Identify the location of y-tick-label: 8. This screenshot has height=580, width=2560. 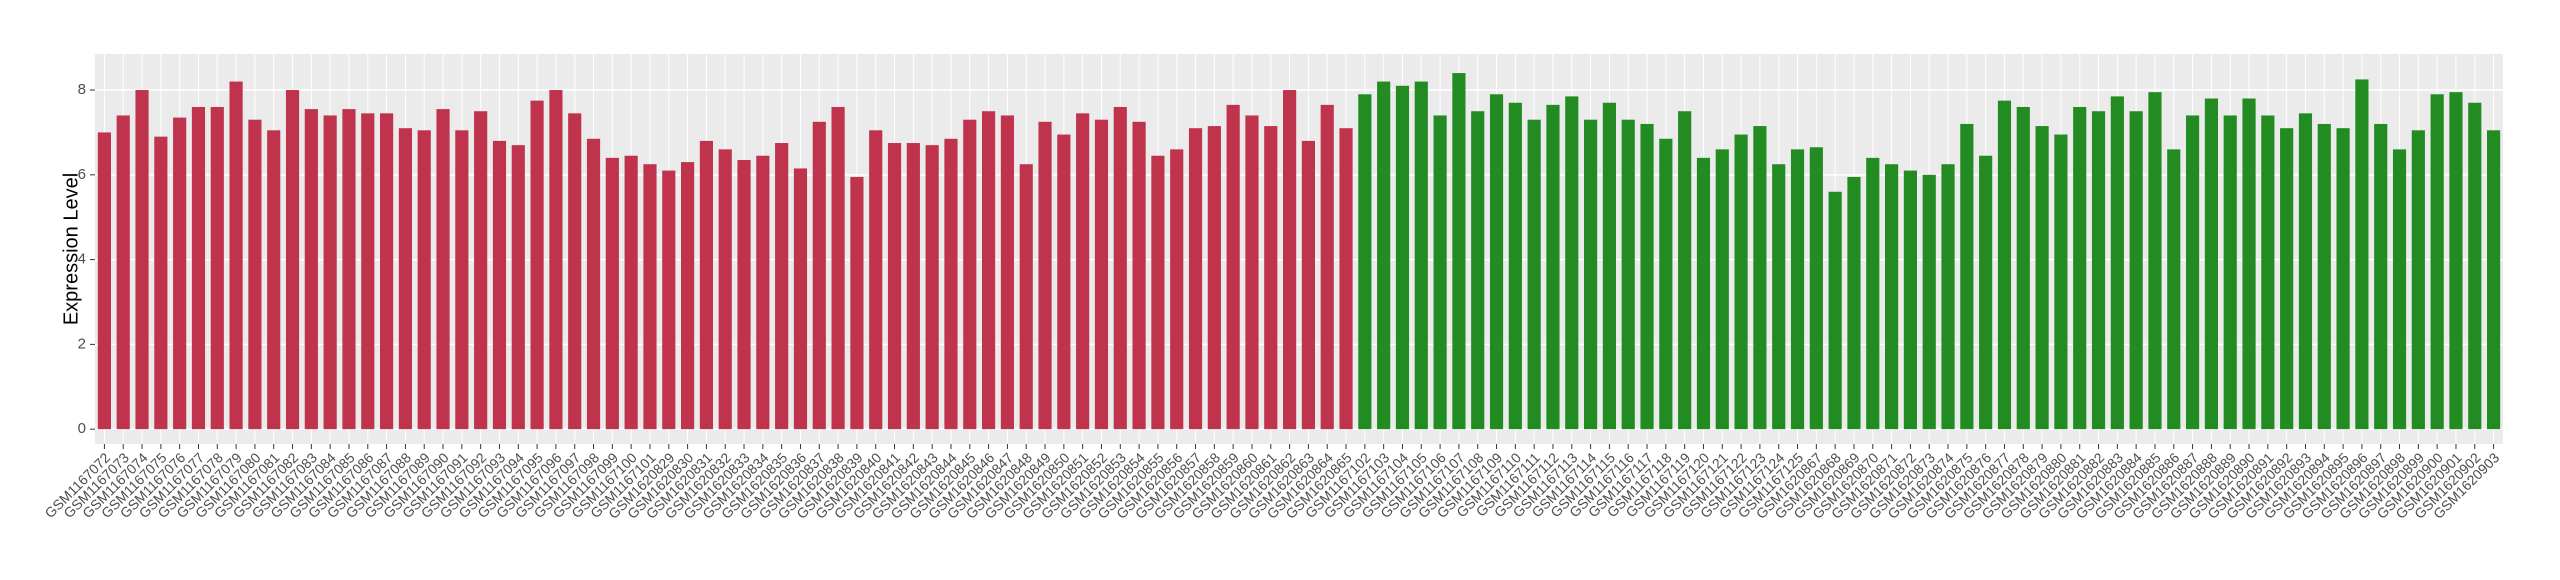
(82, 89).